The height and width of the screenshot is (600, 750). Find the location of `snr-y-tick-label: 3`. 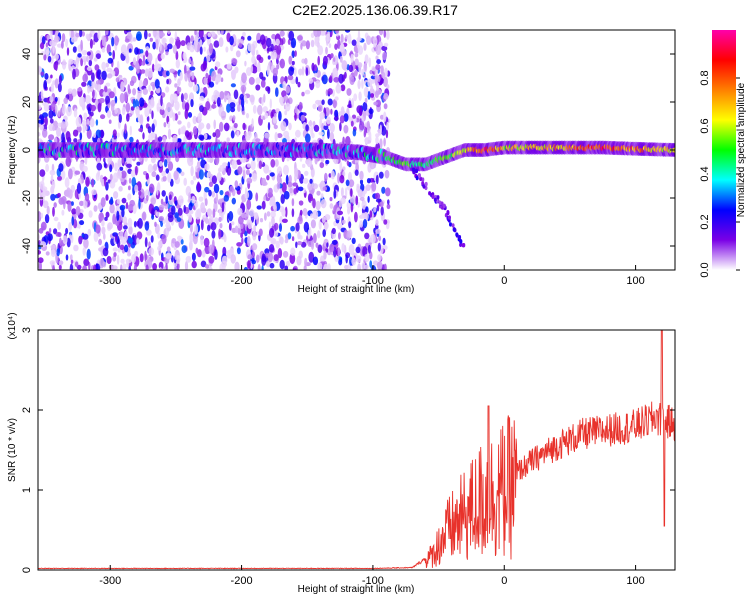

snr-y-tick-label: 3 is located at coordinates (27, 330).